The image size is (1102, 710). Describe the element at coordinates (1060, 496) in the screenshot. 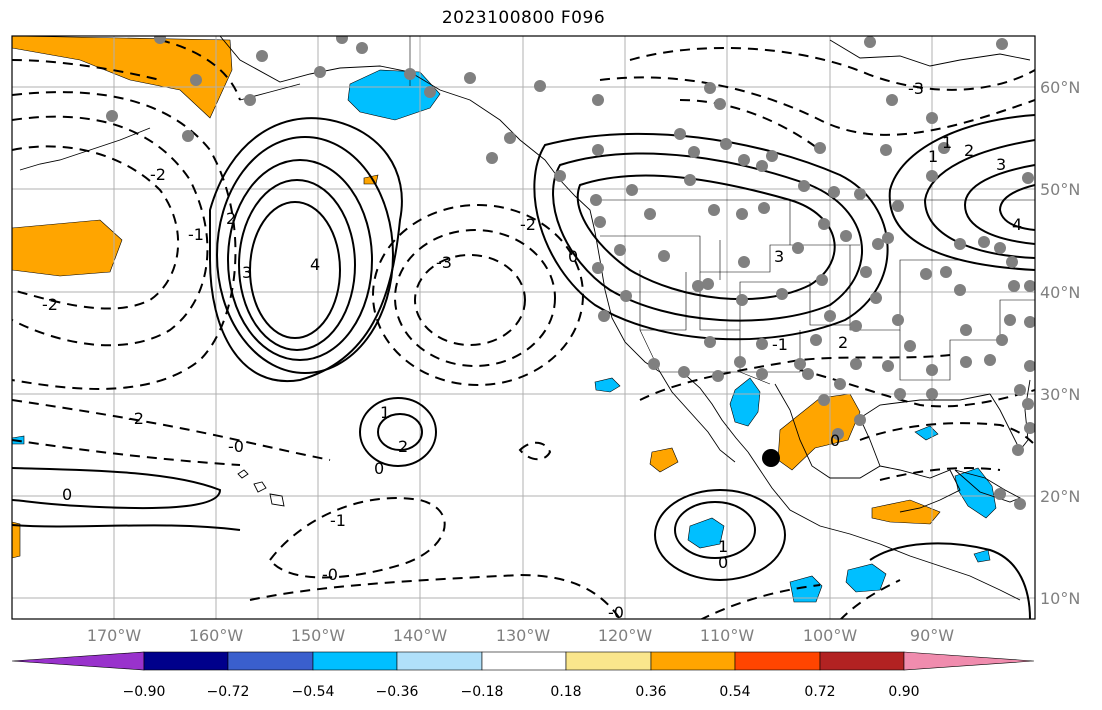

I see `lat-tick-label: 20°N` at that location.